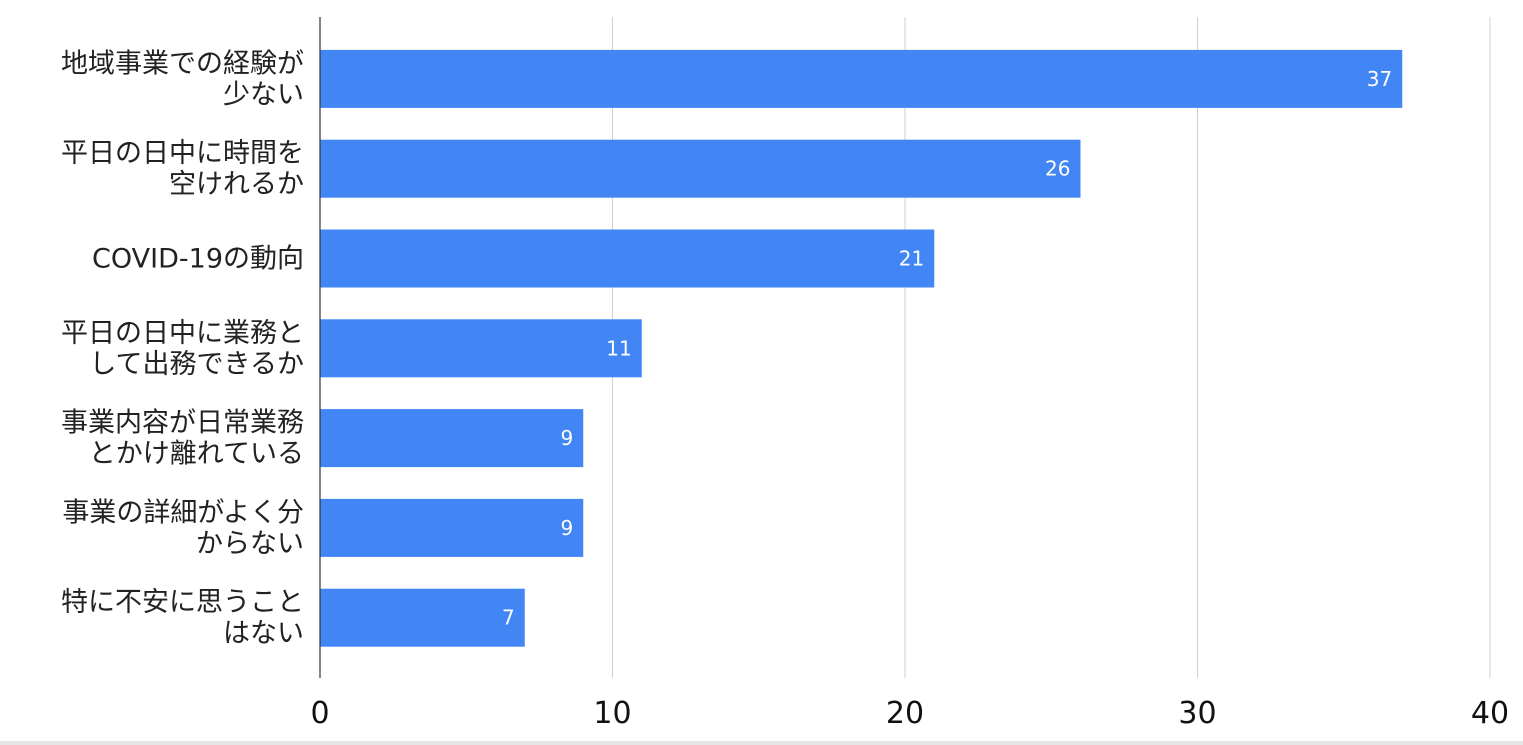 This screenshot has height=745, width=1523. I want to click on category-label: 平日の日中に時間を空けれるか, so click(182, 169).